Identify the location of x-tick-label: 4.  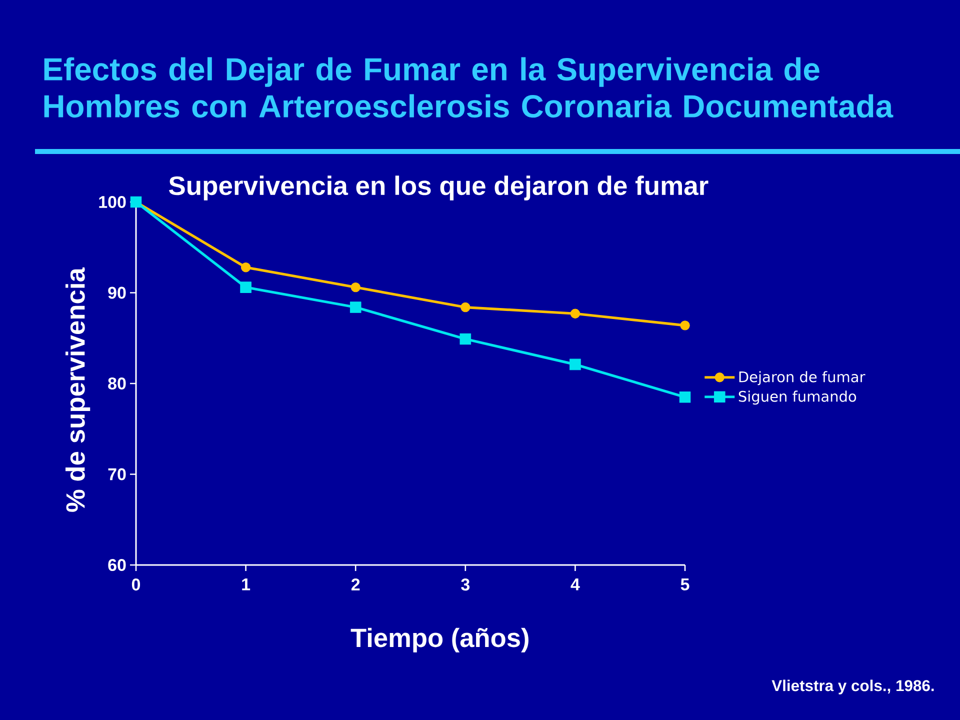
(575, 584).